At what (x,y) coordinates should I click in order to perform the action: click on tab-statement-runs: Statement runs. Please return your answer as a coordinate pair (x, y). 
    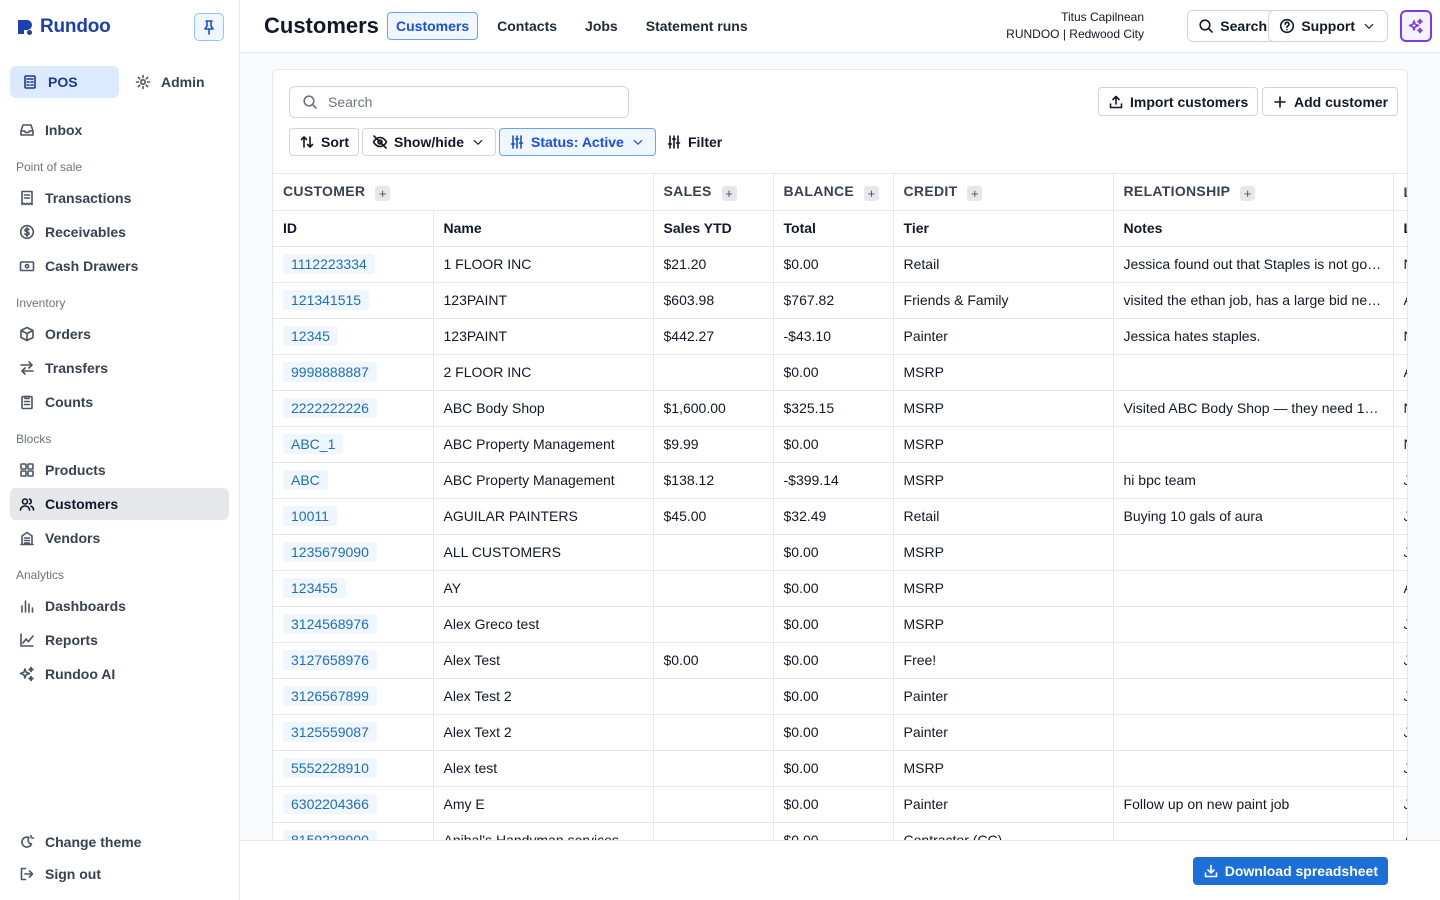
    Looking at the image, I should click on (696, 26).